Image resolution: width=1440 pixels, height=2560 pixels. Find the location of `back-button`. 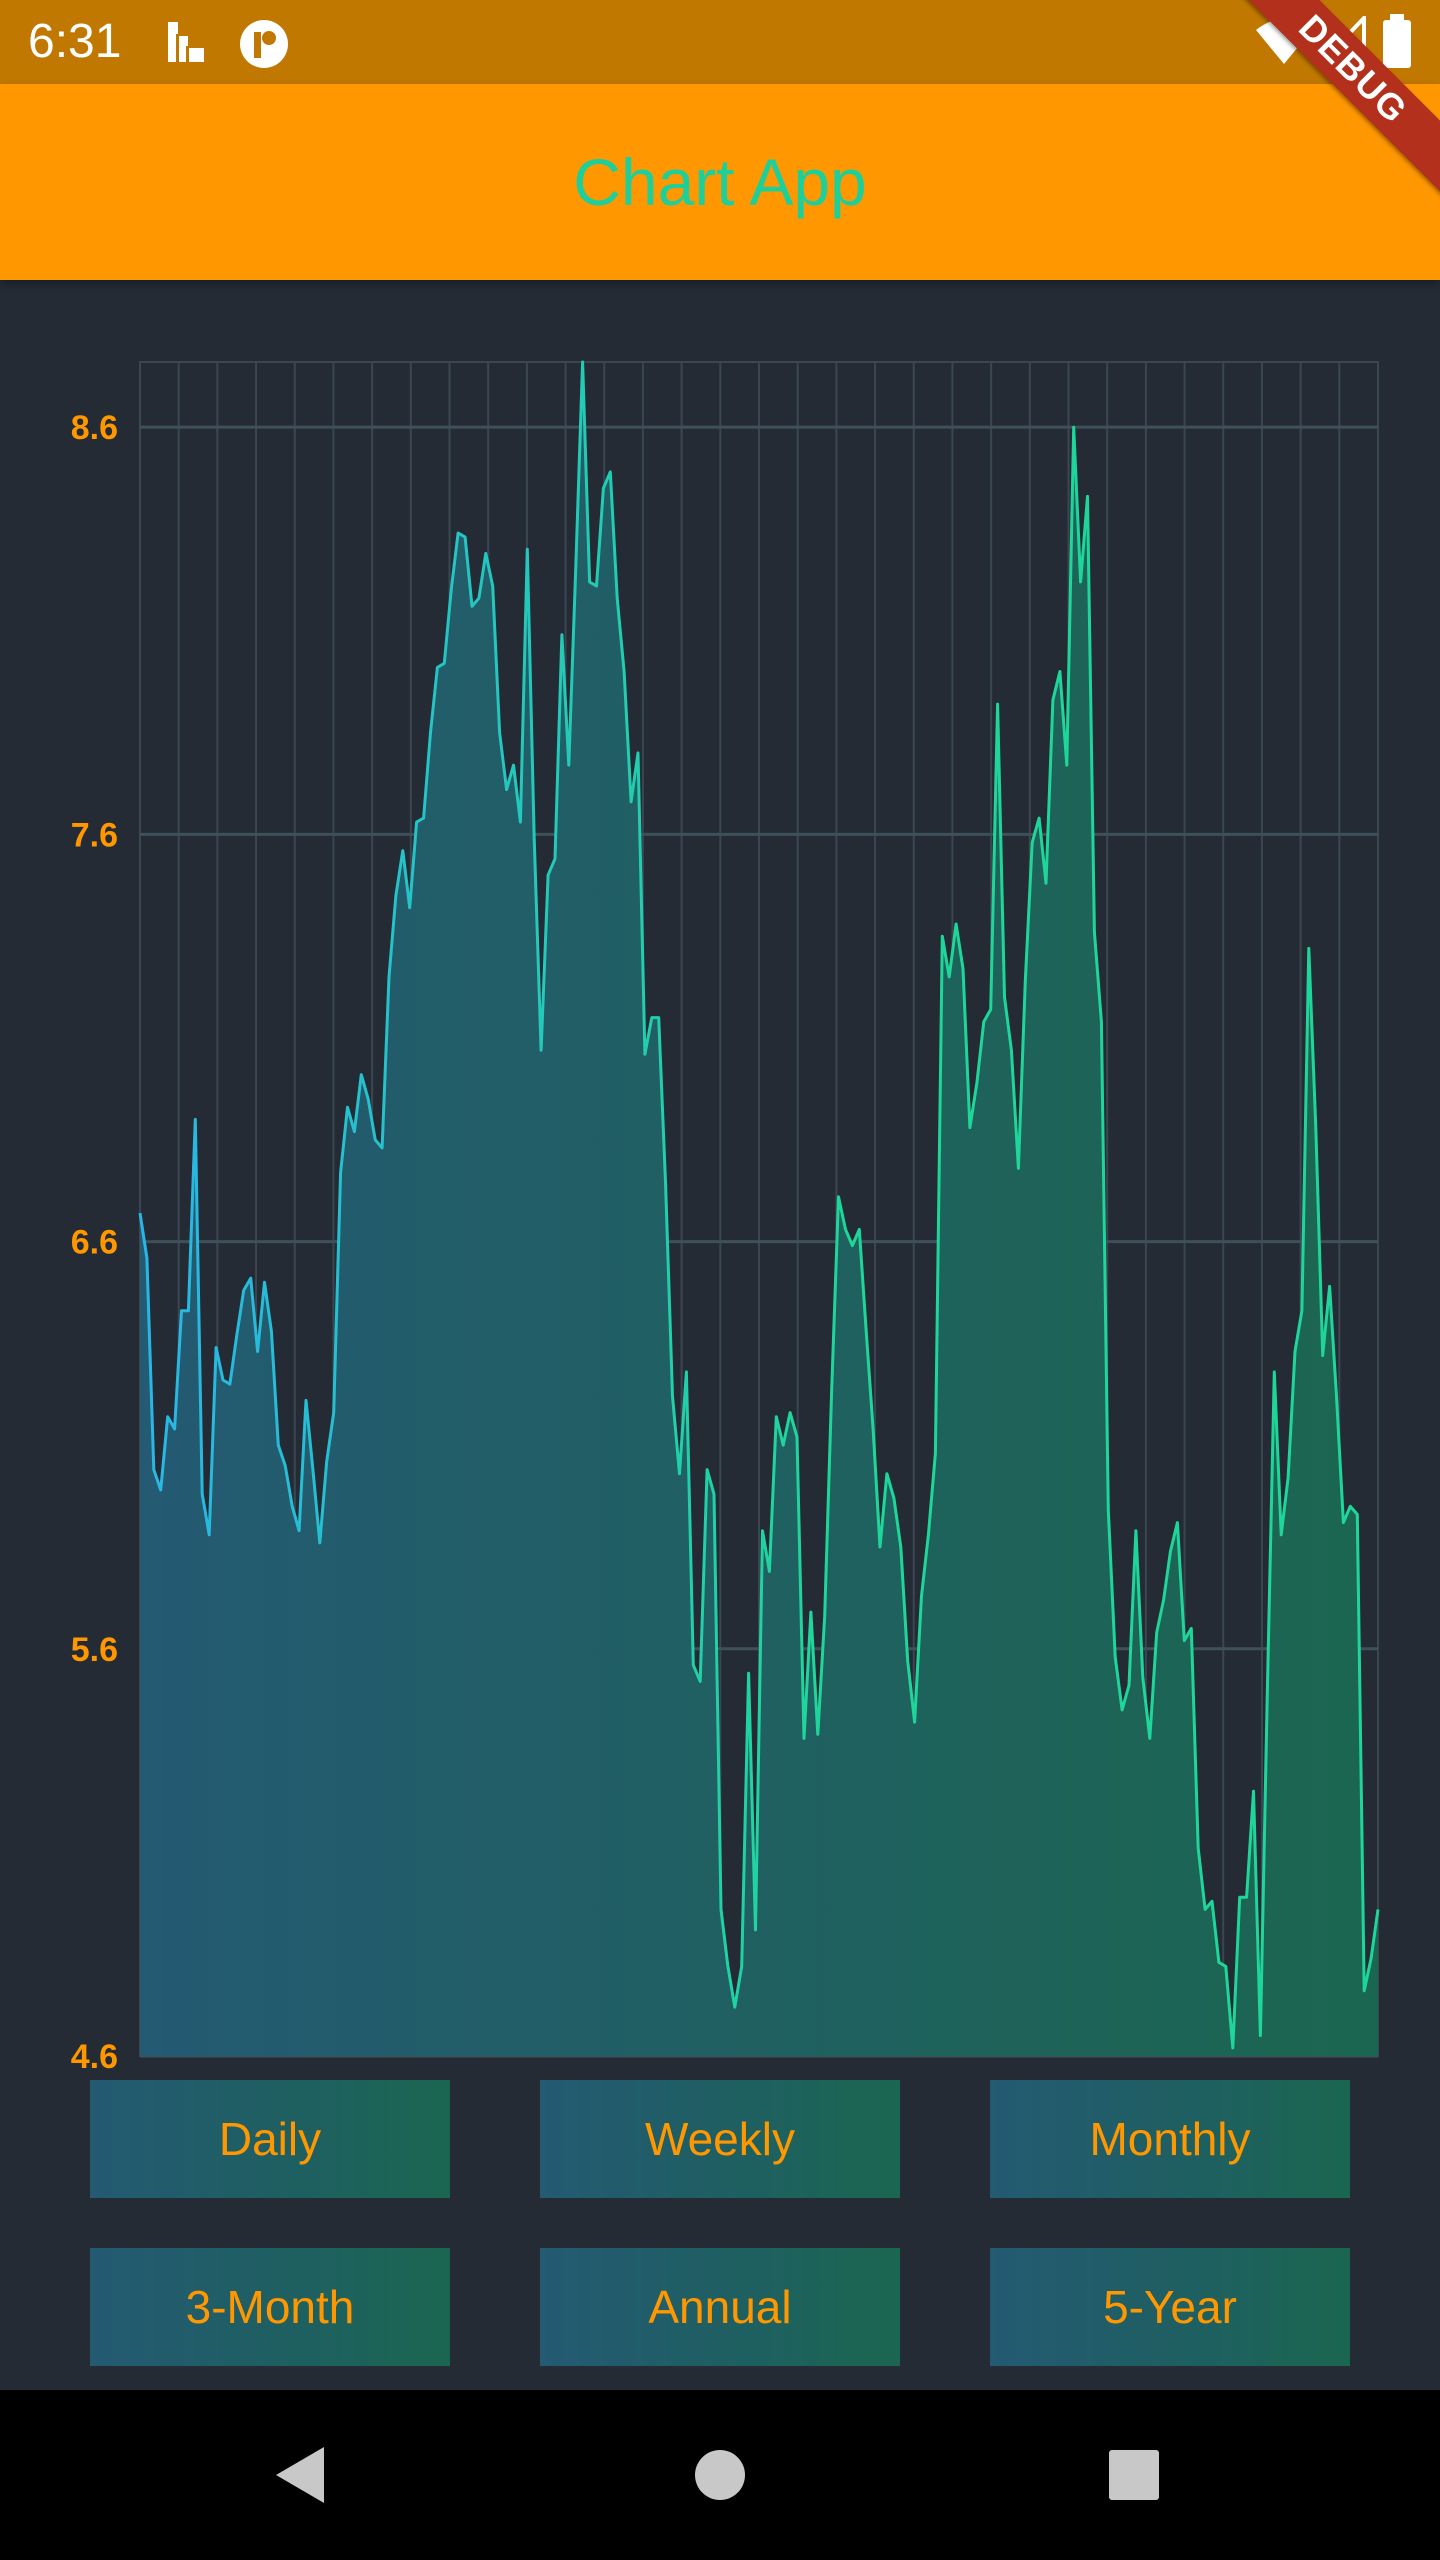

back-button is located at coordinates (300, 2475).